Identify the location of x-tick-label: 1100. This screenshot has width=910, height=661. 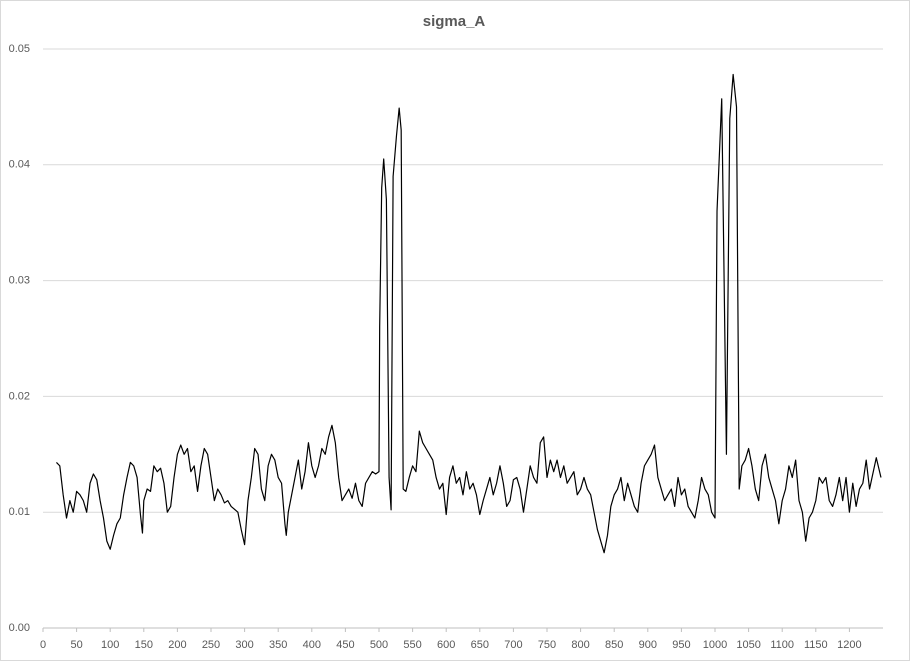
(782, 645).